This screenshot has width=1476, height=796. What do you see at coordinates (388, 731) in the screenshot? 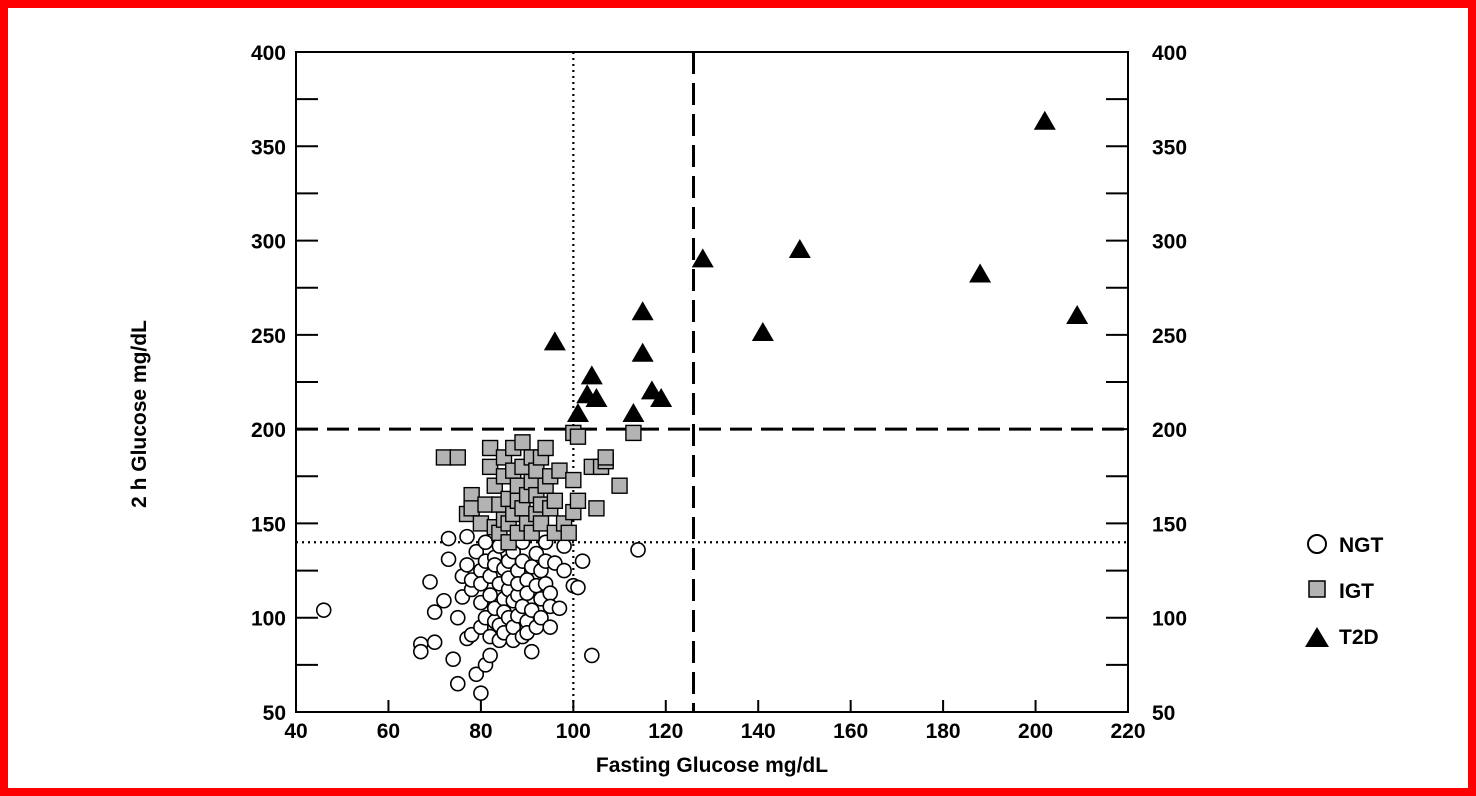
I see `x-tick-label: 60` at bounding box center [388, 731].